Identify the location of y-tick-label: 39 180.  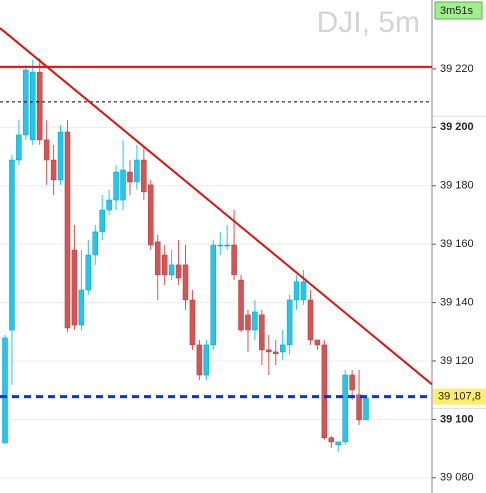
(457, 186).